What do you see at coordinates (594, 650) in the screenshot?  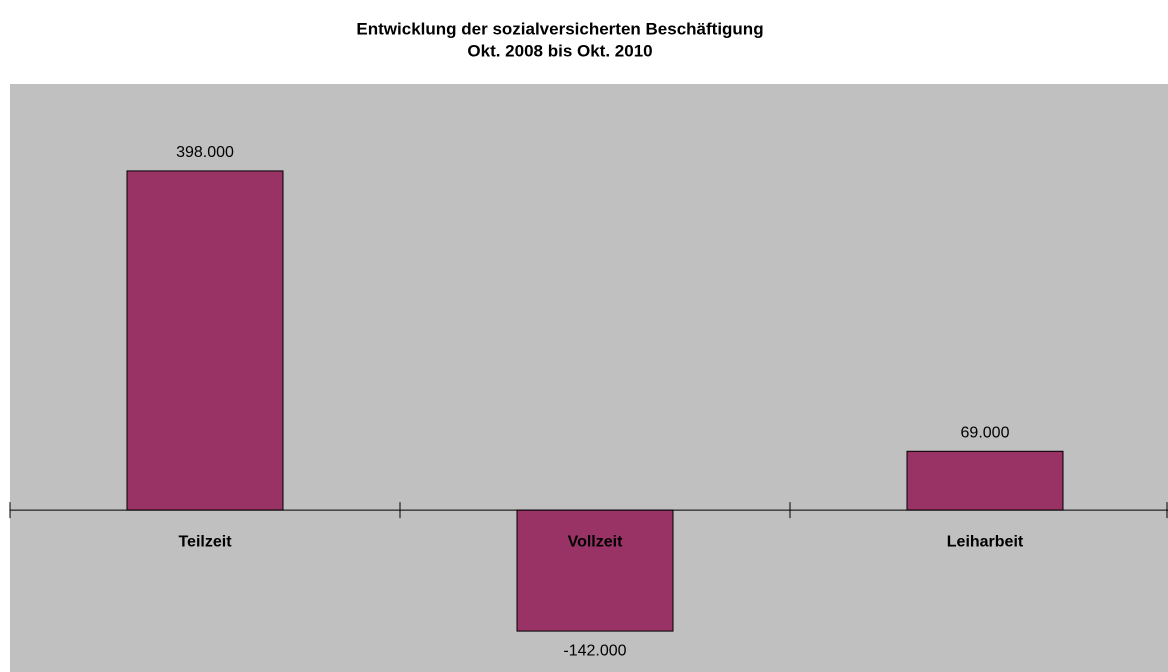 I see `data-label: -142.000` at bounding box center [594, 650].